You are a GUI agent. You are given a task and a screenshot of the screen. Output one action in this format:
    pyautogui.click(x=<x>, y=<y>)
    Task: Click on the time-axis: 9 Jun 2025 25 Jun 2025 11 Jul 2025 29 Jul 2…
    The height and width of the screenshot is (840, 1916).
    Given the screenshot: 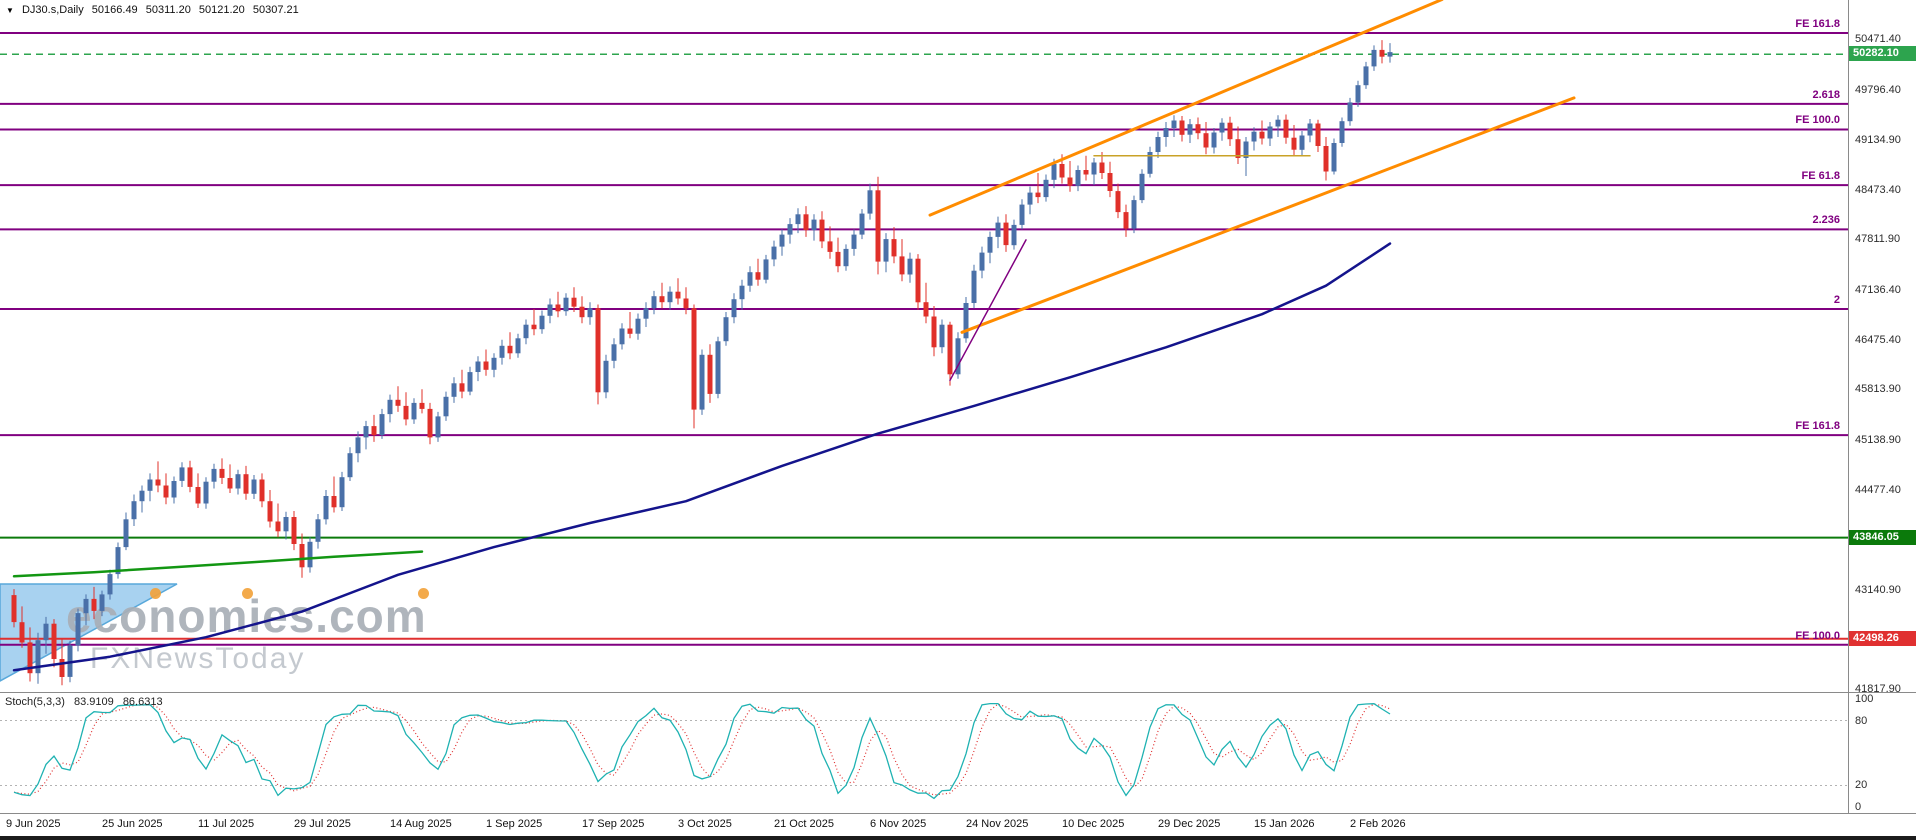 What is the action you would take?
    pyautogui.click(x=924, y=825)
    